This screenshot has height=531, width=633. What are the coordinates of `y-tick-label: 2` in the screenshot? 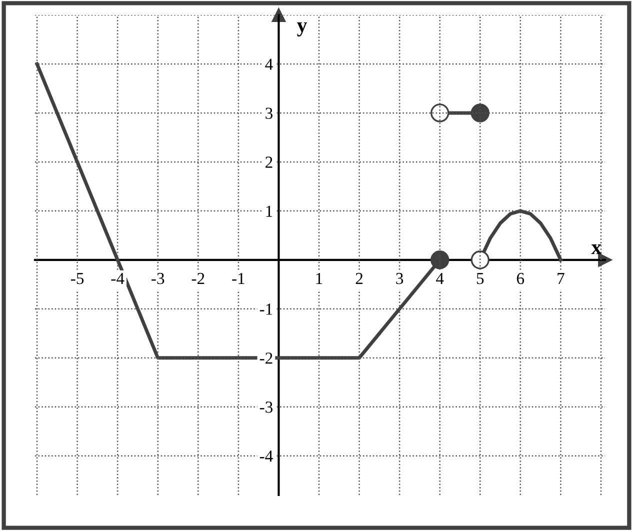 It's located at (269, 162).